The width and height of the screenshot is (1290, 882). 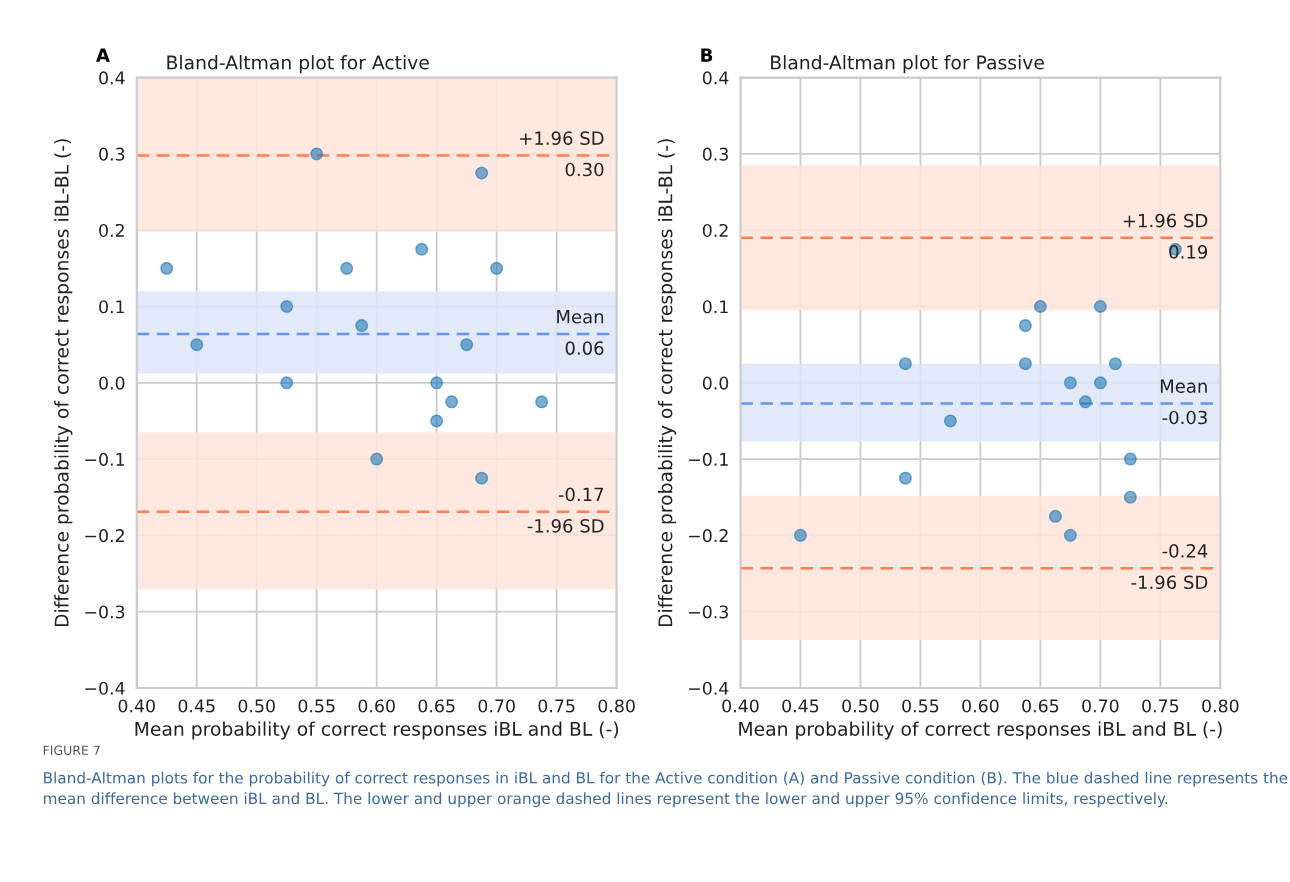 I want to click on annotation: 0.30, so click(x=584, y=169).